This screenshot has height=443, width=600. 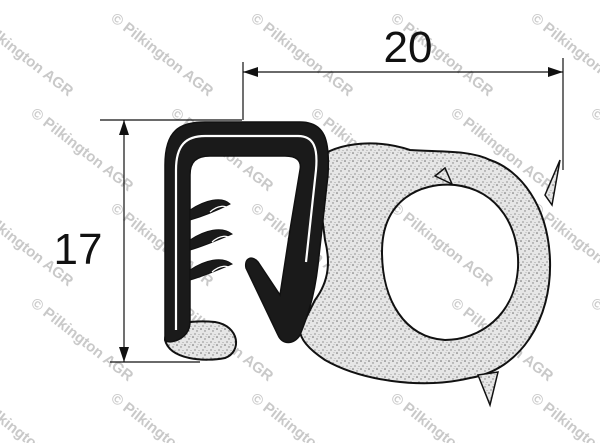 What do you see at coordinates (302, 55) in the screenshot?
I see `watermark-text-2: © Pilkington AGR` at bounding box center [302, 55].